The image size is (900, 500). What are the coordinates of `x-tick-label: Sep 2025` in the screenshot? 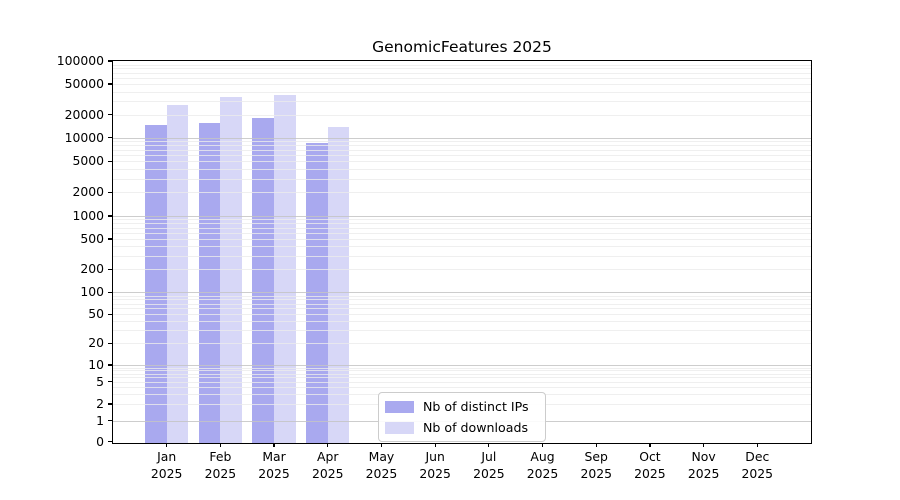 It's located at (596, 465).